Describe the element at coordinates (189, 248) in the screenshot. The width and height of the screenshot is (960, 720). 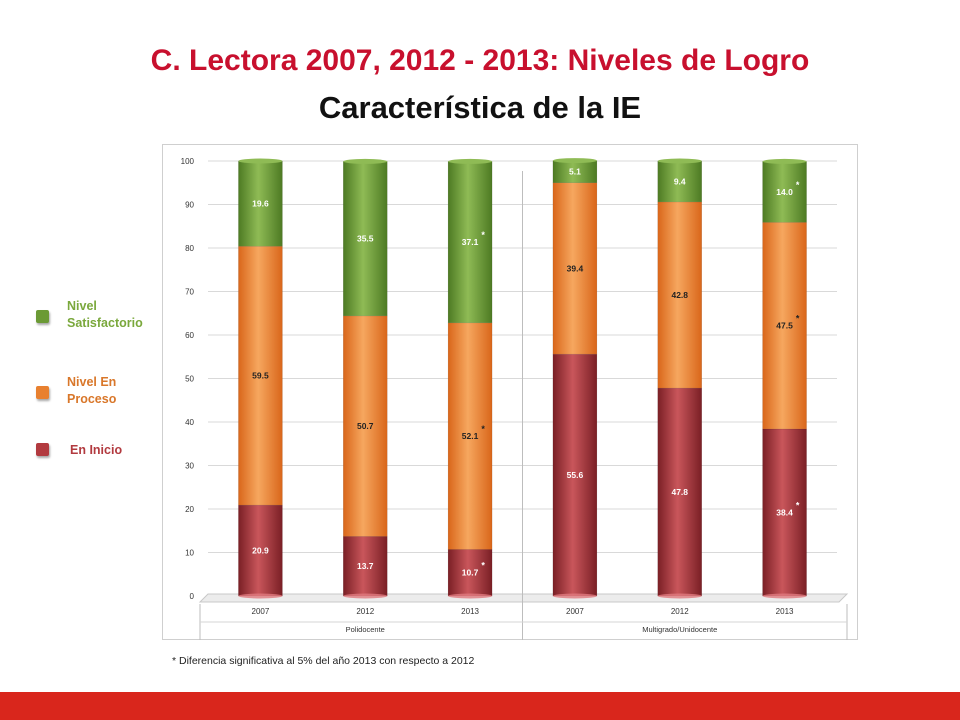
I see `y-tick-label: 80` at that location.